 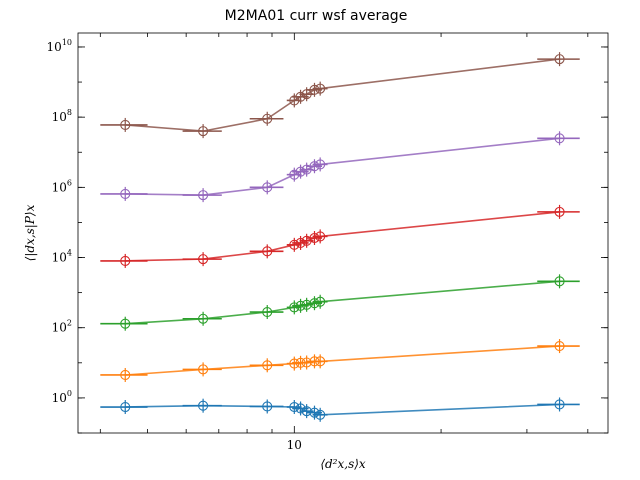 What do you see at coordinates (62, 257) in the screenshot?
I see `y-tick-label: 10⁴` at bounding box center [62, 257].